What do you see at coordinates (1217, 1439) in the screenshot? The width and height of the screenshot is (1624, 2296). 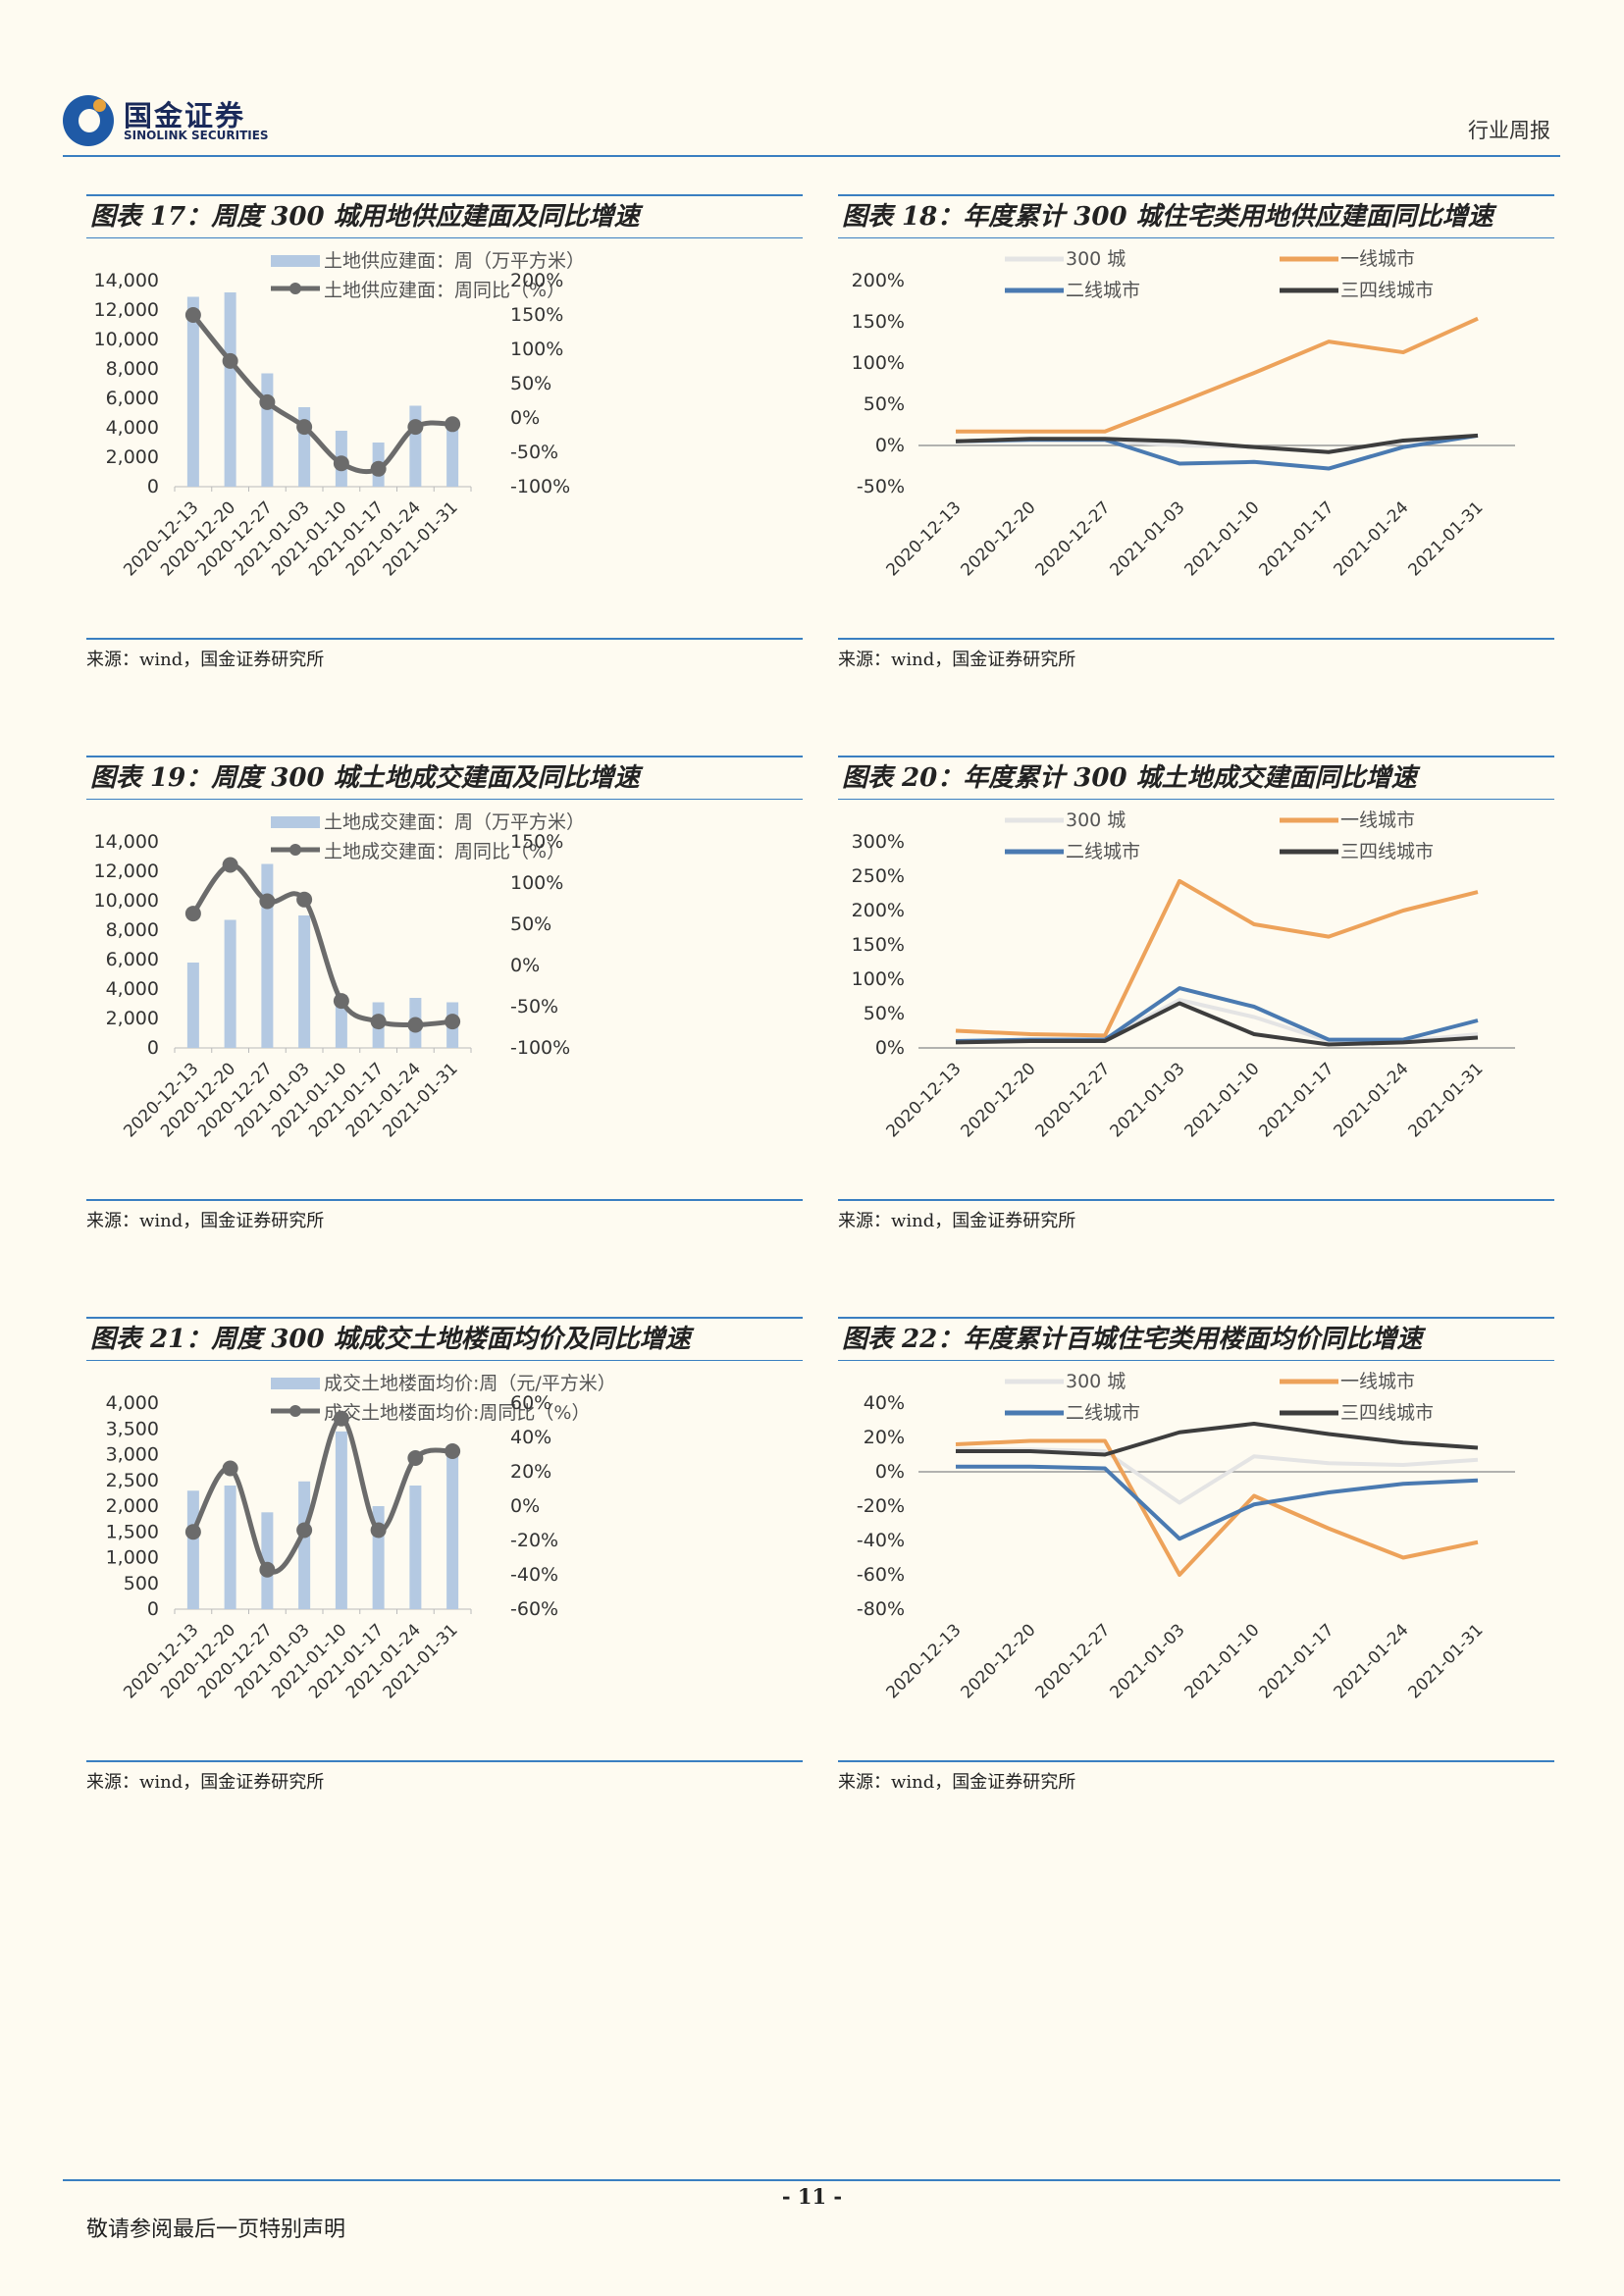 I see `series-line` at bounding box center [1217, 1439].